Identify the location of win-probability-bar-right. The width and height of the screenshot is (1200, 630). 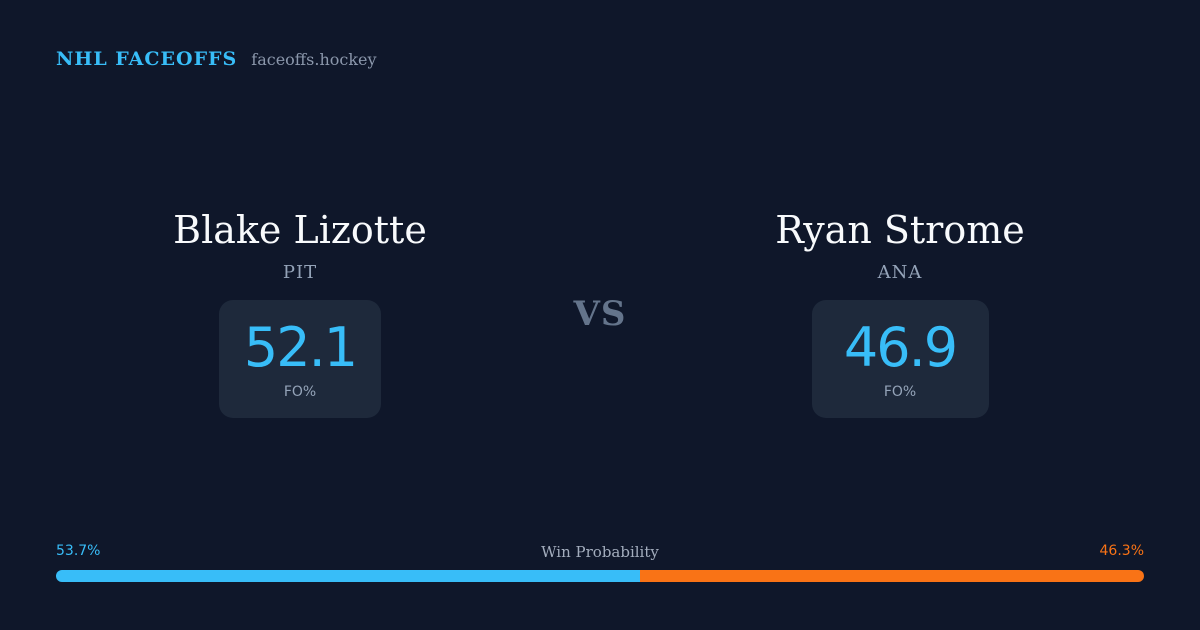
(892, 576).